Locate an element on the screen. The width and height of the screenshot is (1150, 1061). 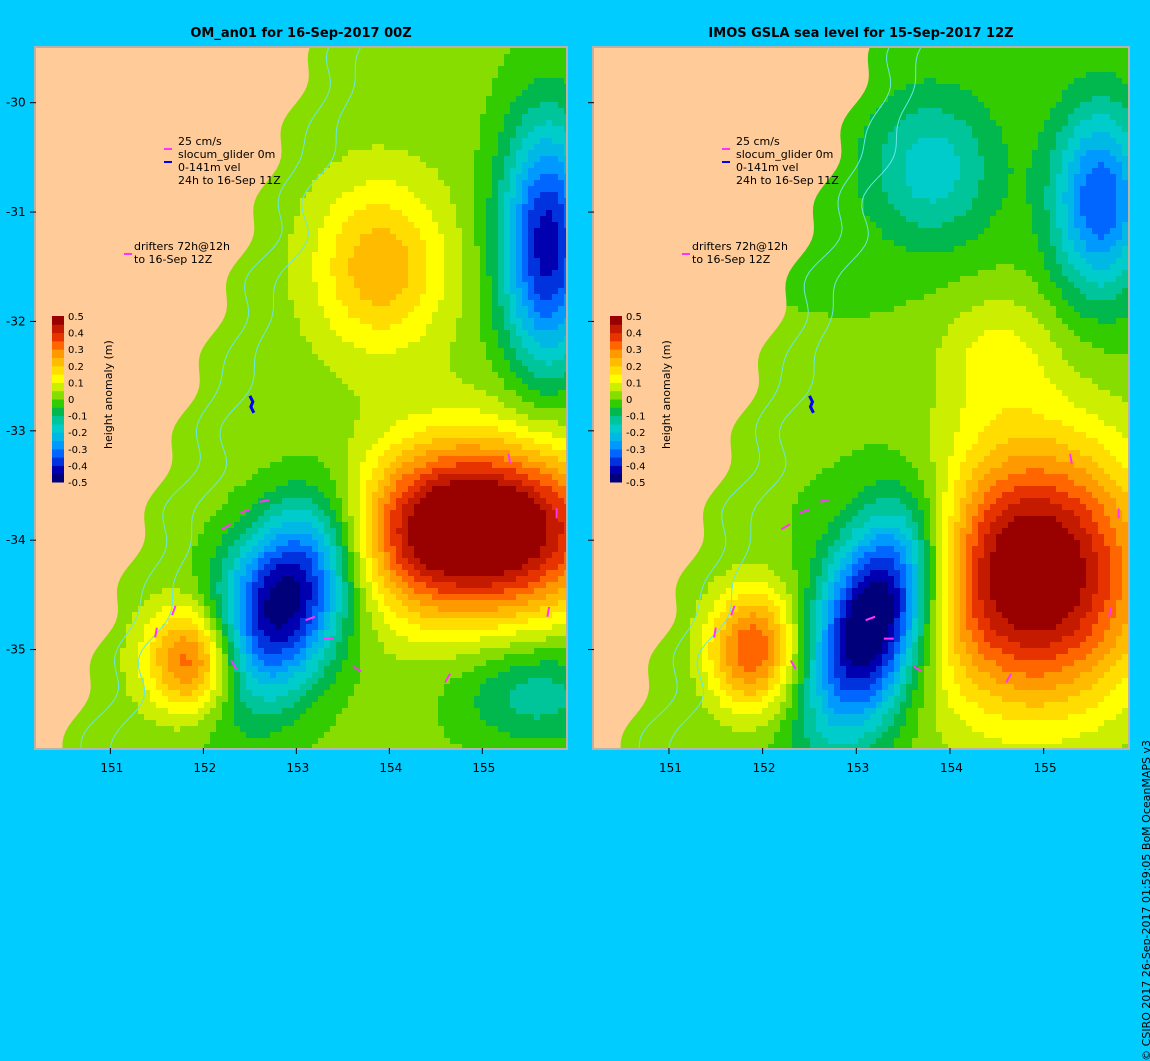
lat-tick-label: -33 is located at coordinates (16, 431).